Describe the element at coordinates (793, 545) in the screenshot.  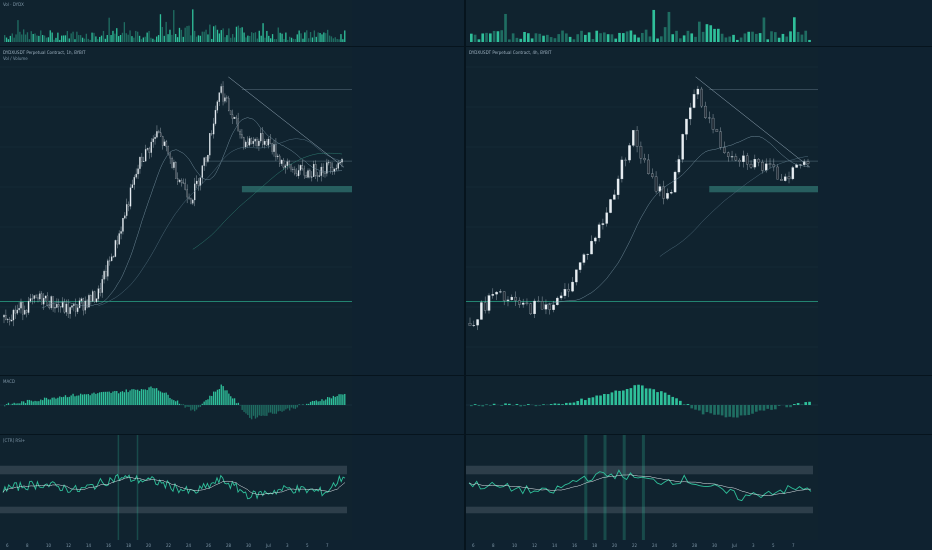
I see `time-axis-tick: 7` at that location.